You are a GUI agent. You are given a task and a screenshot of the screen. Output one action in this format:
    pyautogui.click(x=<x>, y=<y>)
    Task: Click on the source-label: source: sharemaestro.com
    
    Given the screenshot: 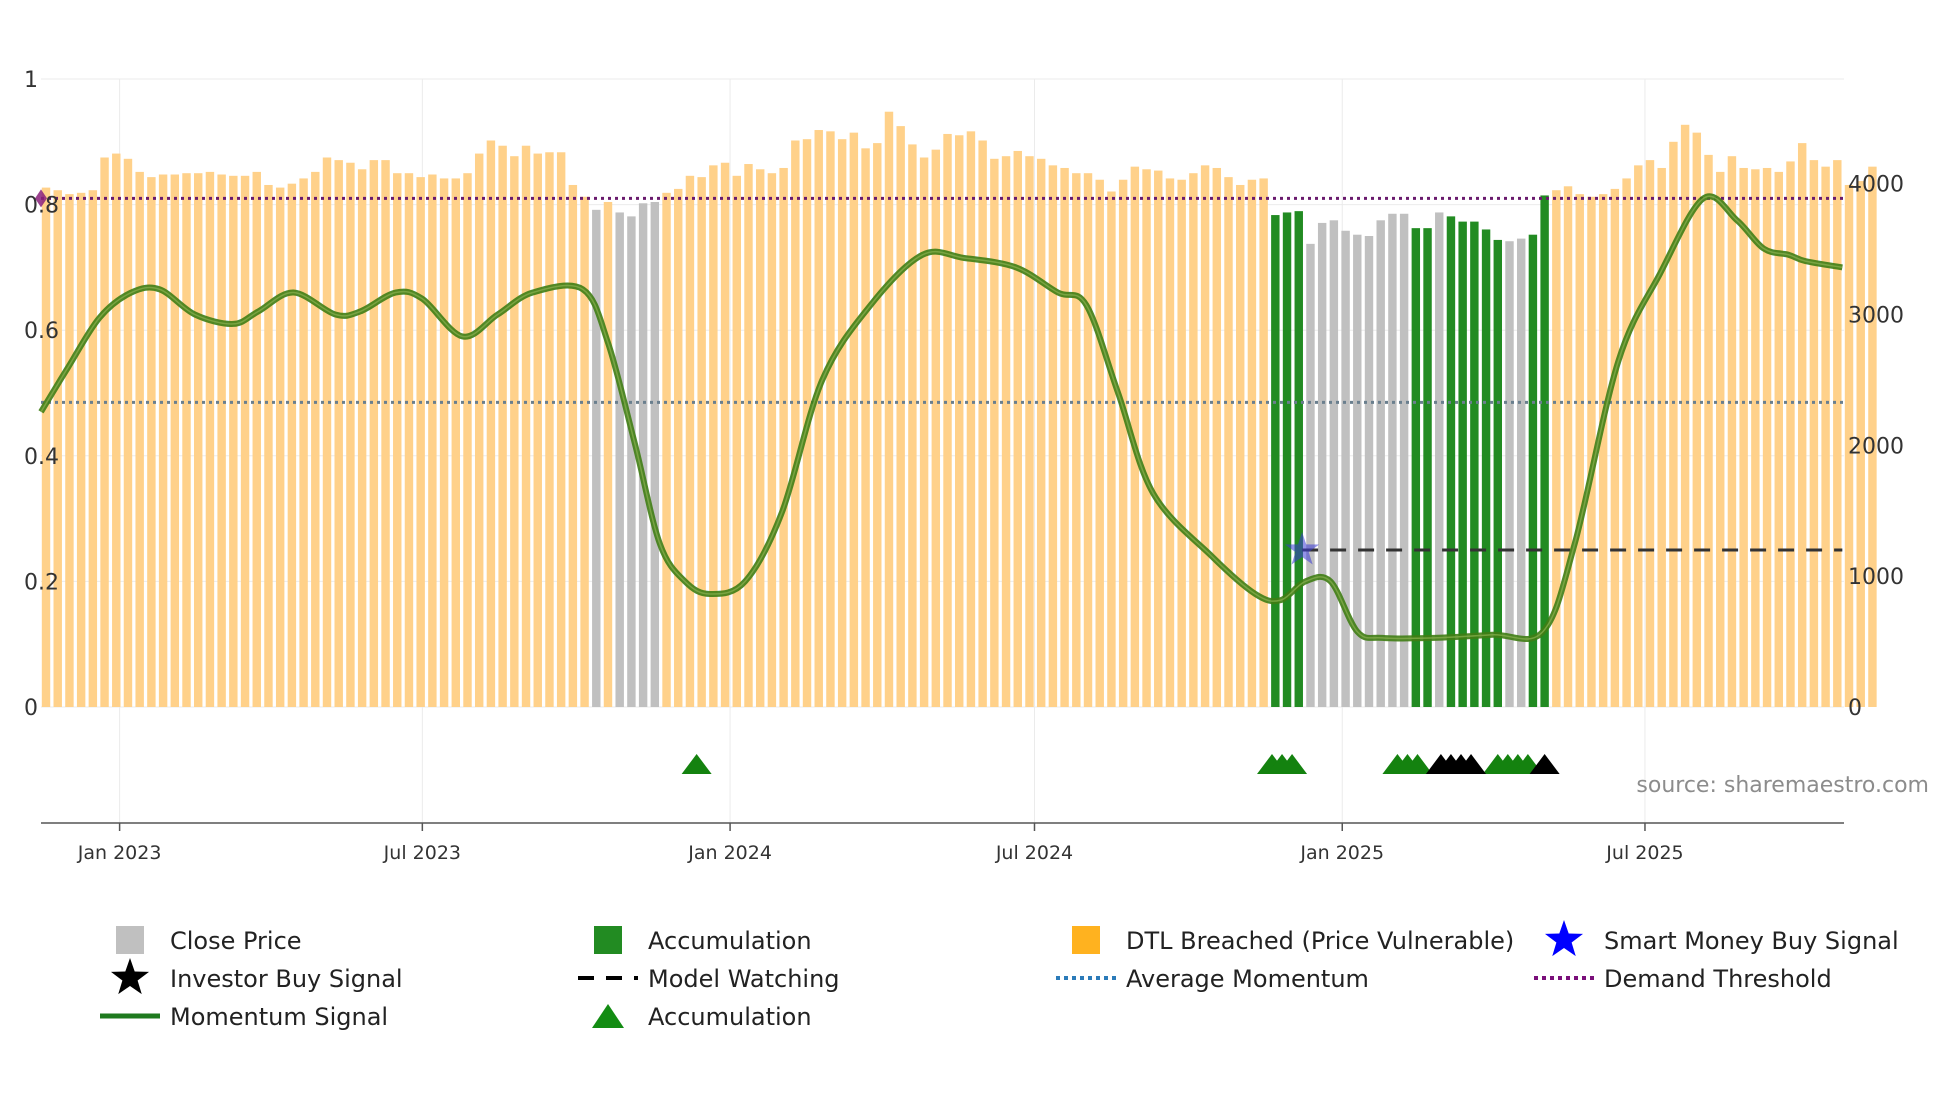 What is the action you would take?
    pyautogui.click(x=1782, y=785)
    